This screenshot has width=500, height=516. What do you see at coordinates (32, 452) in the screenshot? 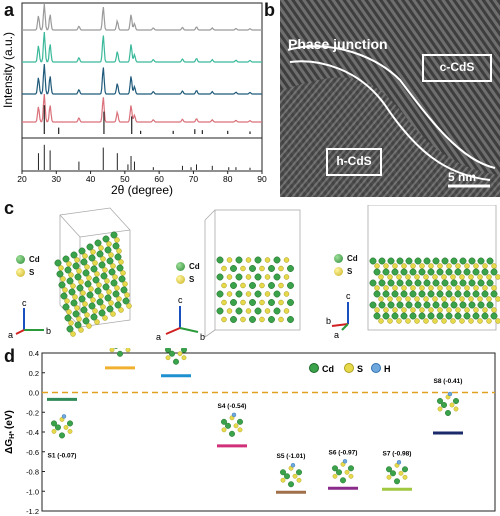
I see `ytick-label: -0.6` at bounding box center [32, 452].